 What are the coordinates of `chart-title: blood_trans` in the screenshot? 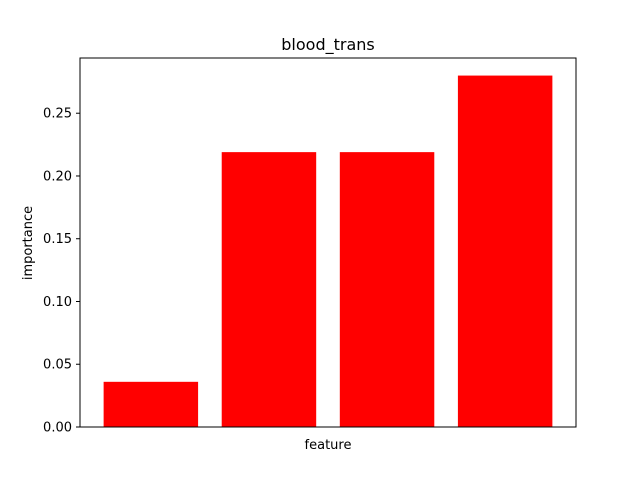 It's located at (327, 45).